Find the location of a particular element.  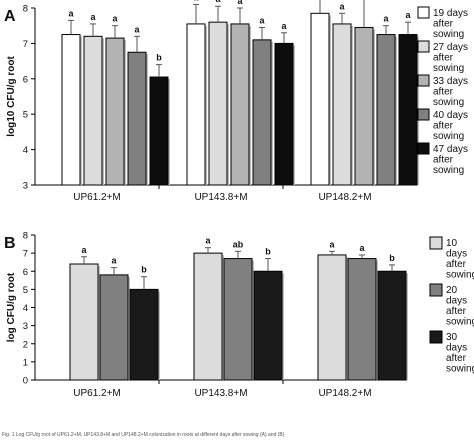

panel-label: A is located at coordinates (10, 16).